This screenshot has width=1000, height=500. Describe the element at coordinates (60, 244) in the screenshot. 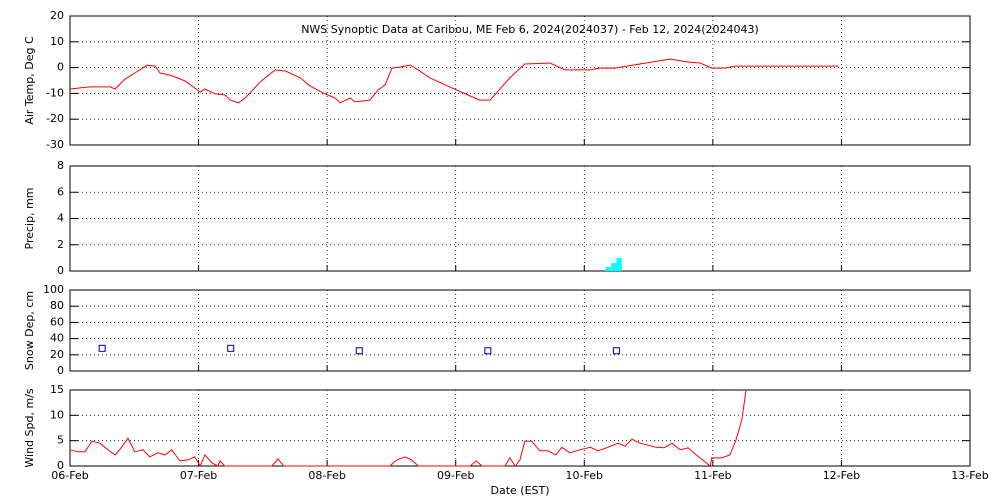

I see `y-tick-label: 2` at that location.